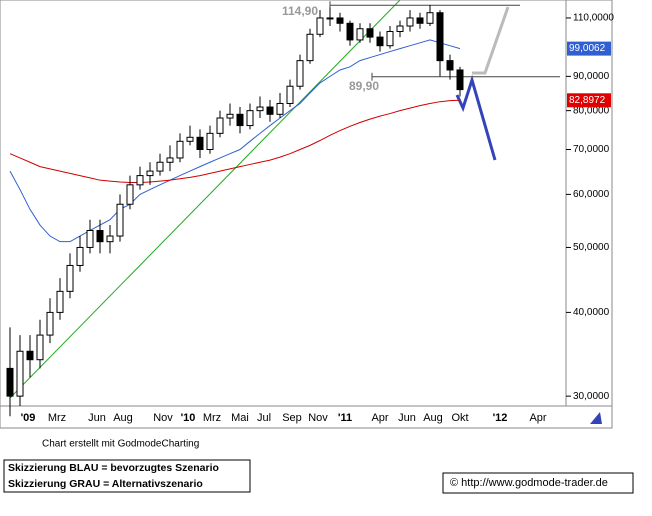 This screenshot has width=652, height=516. Describe the element at coordinates (476, 117) in the screenshot. I see `blue-scenario` at that location.